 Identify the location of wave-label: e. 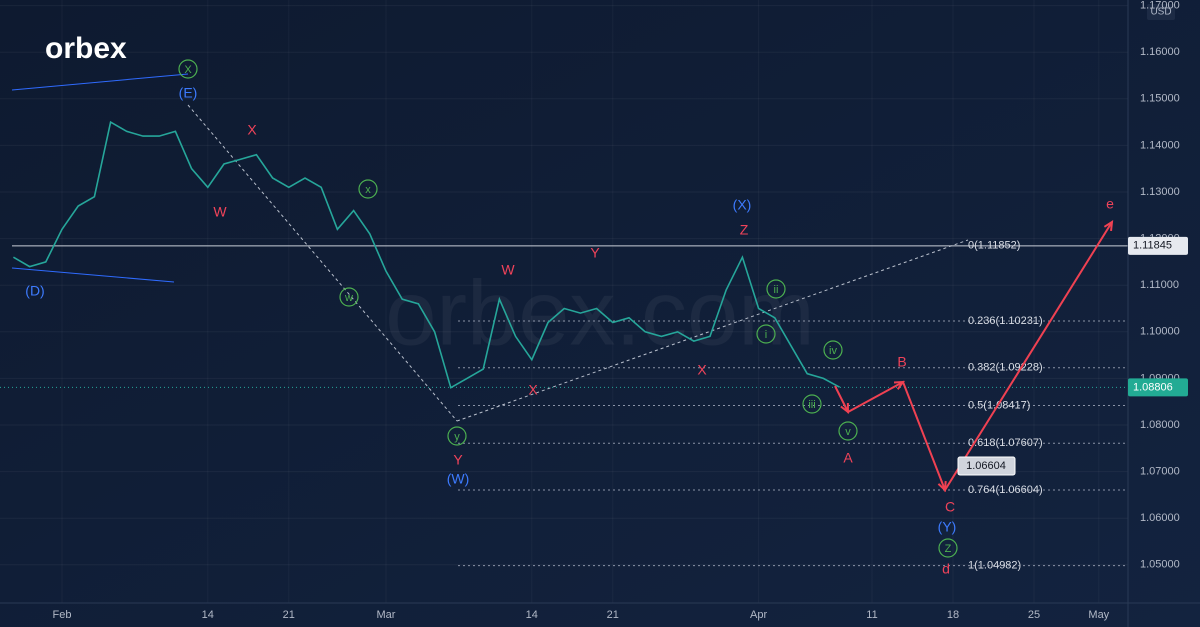
(1110, 204).